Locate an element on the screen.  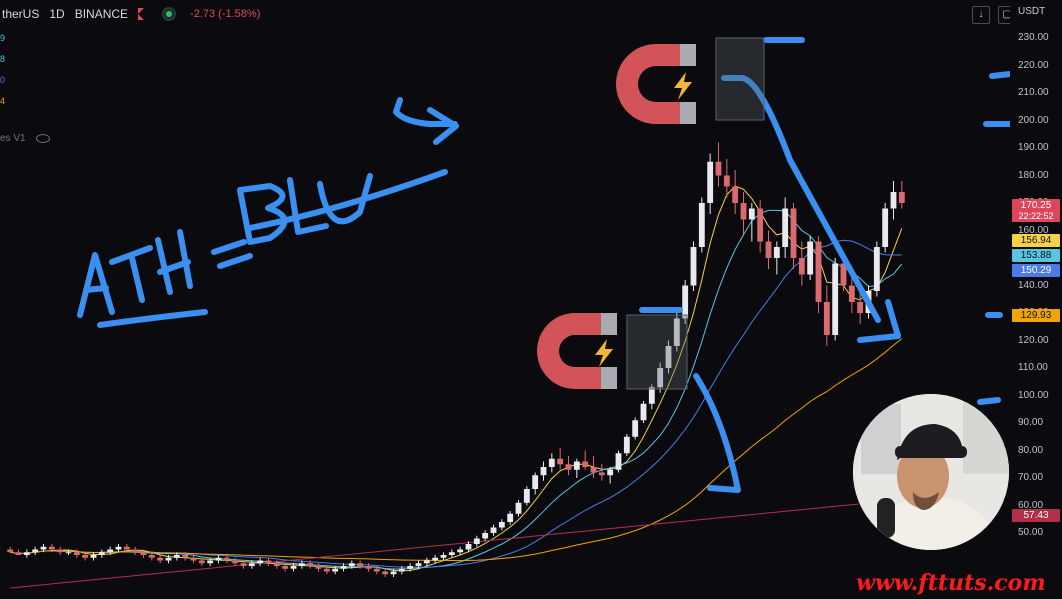
symbol-label: therUS is located at coordinates (21, 14).